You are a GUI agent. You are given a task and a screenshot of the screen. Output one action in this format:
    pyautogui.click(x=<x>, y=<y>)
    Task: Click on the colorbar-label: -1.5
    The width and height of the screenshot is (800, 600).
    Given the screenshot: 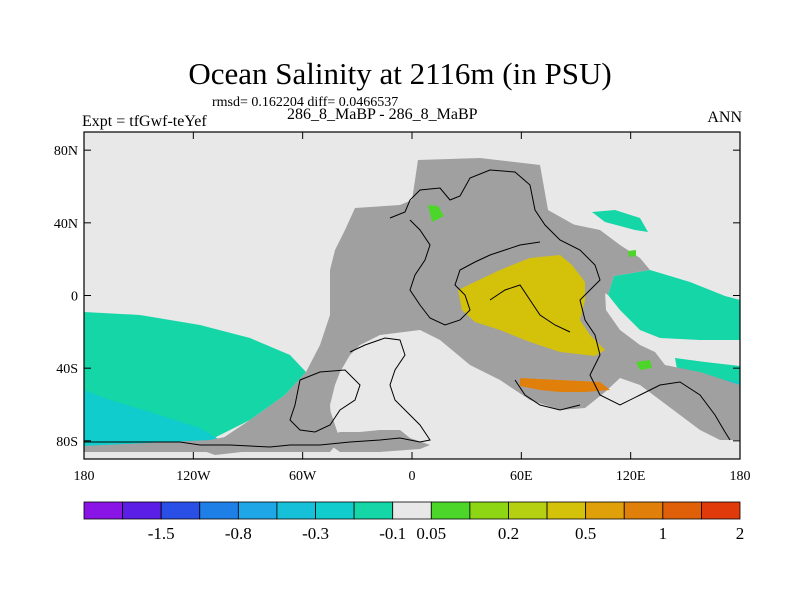 What is the action you would take?
    pyautogui.click(x=161, y=533)
    